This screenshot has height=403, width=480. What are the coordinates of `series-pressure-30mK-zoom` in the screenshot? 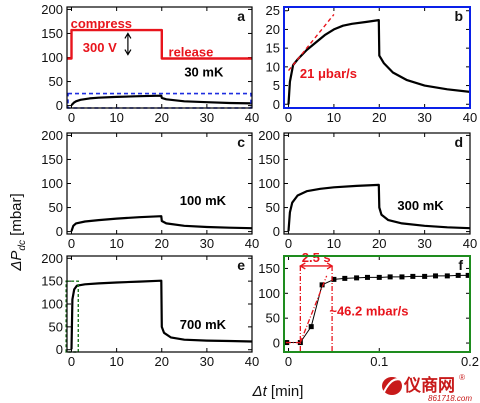 It's located at (379, 62).